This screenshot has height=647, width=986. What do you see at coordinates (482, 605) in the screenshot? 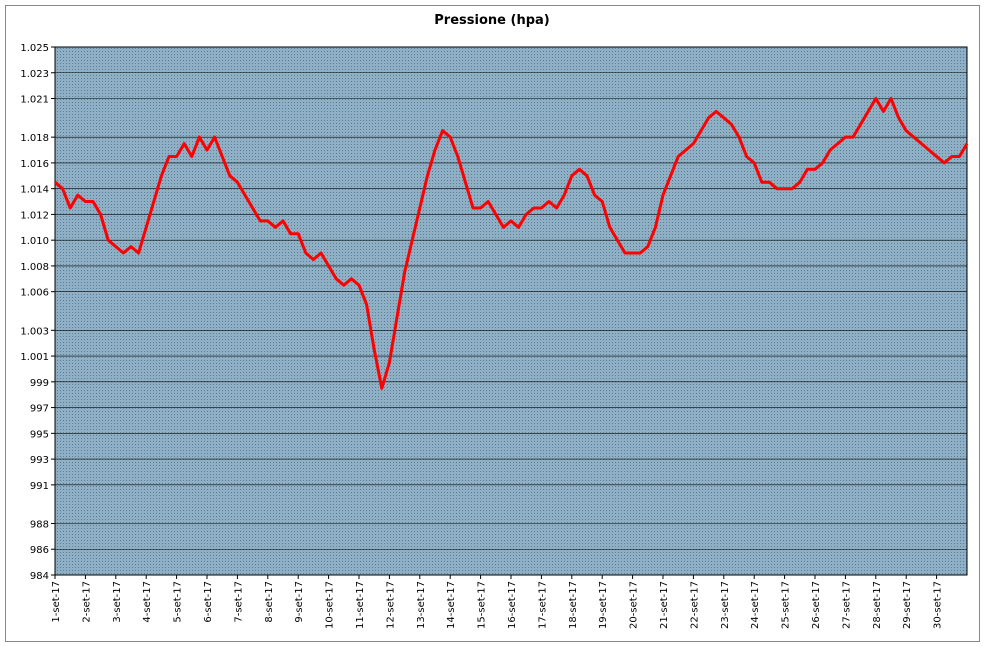
I see `x-tick-label: 15-set-17` at bounding box center [482, 605].